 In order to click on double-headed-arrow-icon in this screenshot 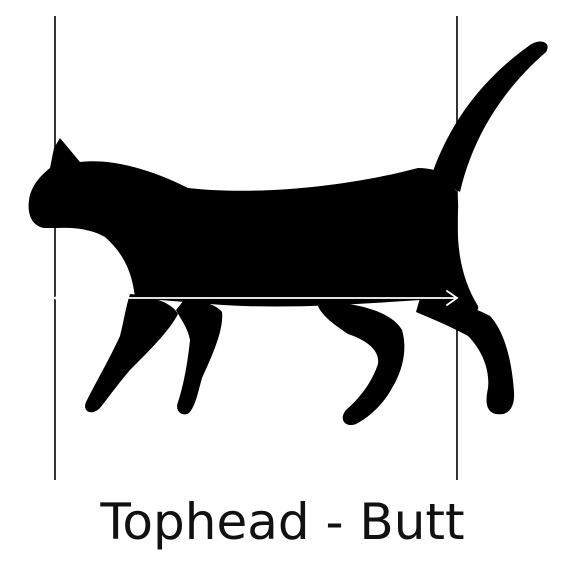, I will do `click(256, 298)`.